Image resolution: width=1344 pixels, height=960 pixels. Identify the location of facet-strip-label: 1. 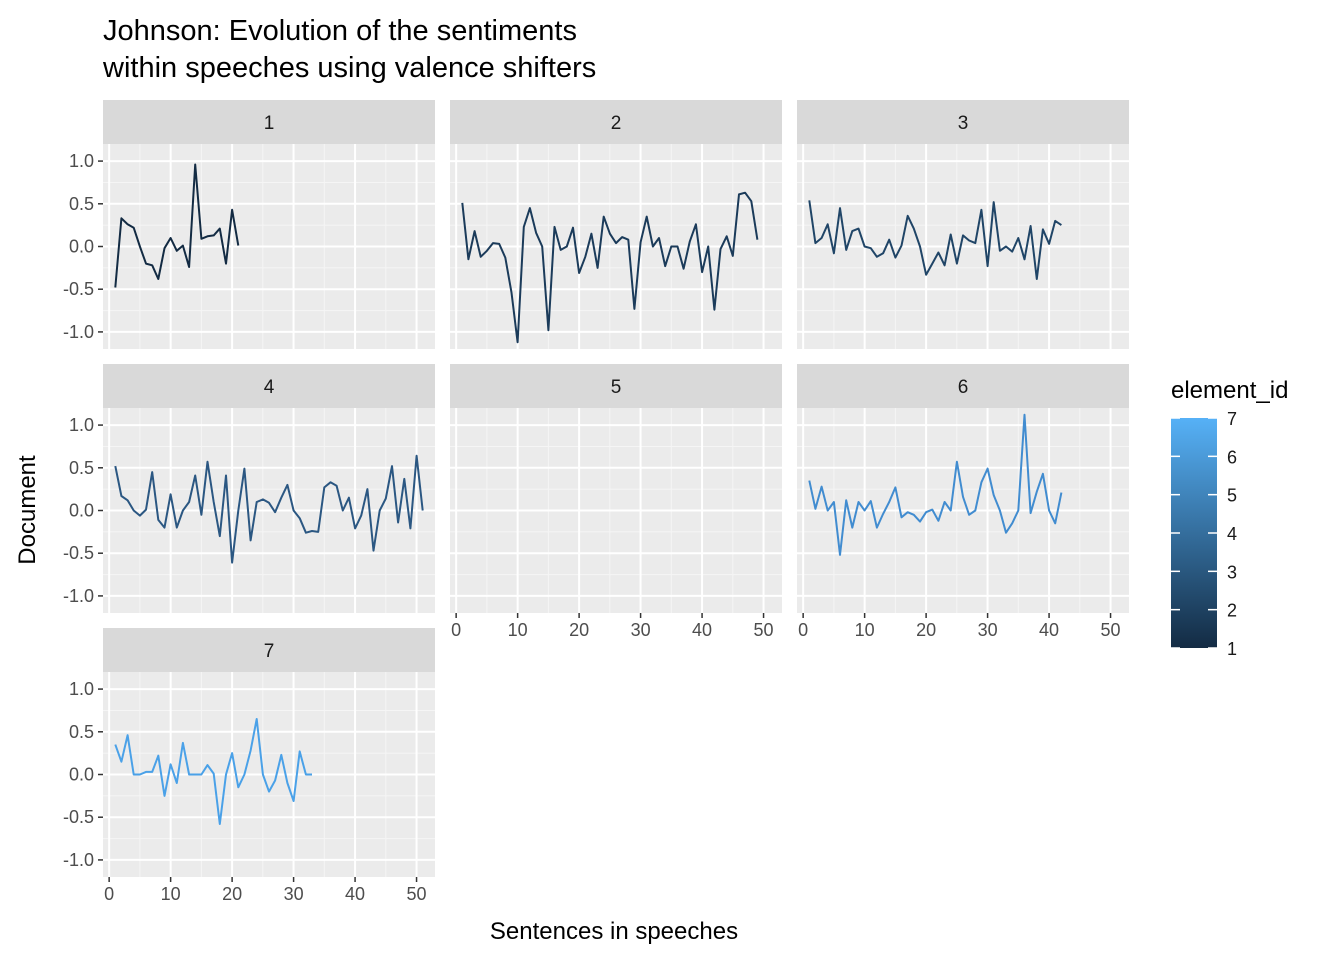
(269, 123).